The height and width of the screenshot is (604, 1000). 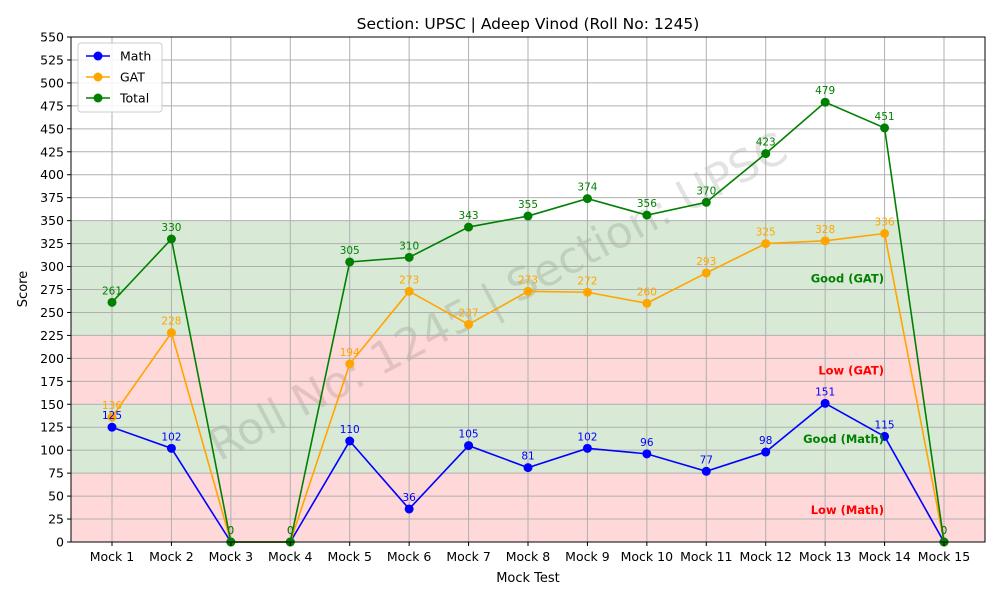 I want to click on data-label-gat: 325, so click(x=766, y=233).